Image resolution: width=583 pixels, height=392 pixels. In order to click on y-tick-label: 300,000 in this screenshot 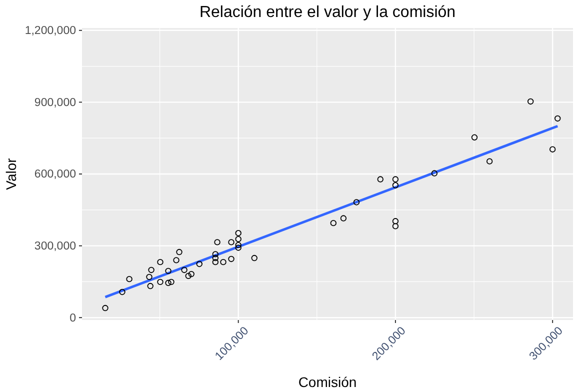, I will do `click(55, 246)`.